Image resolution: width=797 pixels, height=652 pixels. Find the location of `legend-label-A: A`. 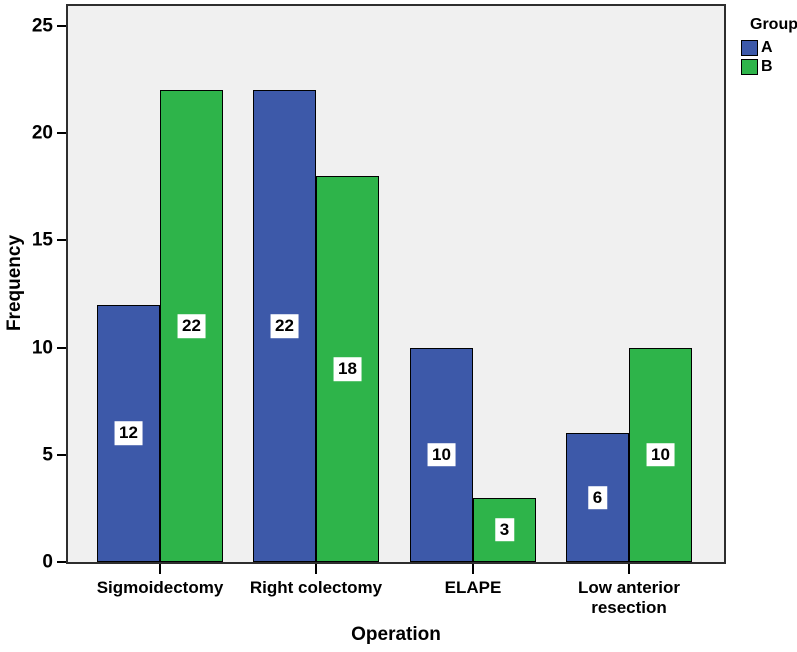

legend-label-A: A is located at coordinates (767, 47).